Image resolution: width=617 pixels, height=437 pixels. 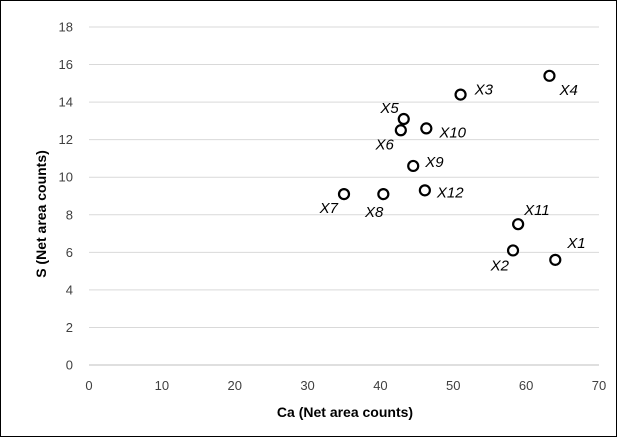 What do you see at coordinates (69, 252) in the screenshot?
I see `y-tick-label: 6` at bounding box center [69, 252].